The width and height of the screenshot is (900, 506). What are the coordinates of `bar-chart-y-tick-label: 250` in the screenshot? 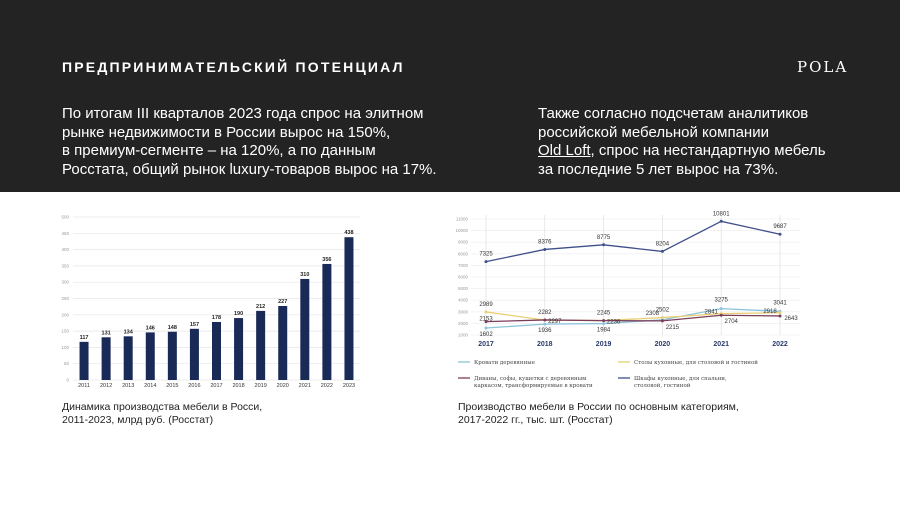 It's located at (65, 298).